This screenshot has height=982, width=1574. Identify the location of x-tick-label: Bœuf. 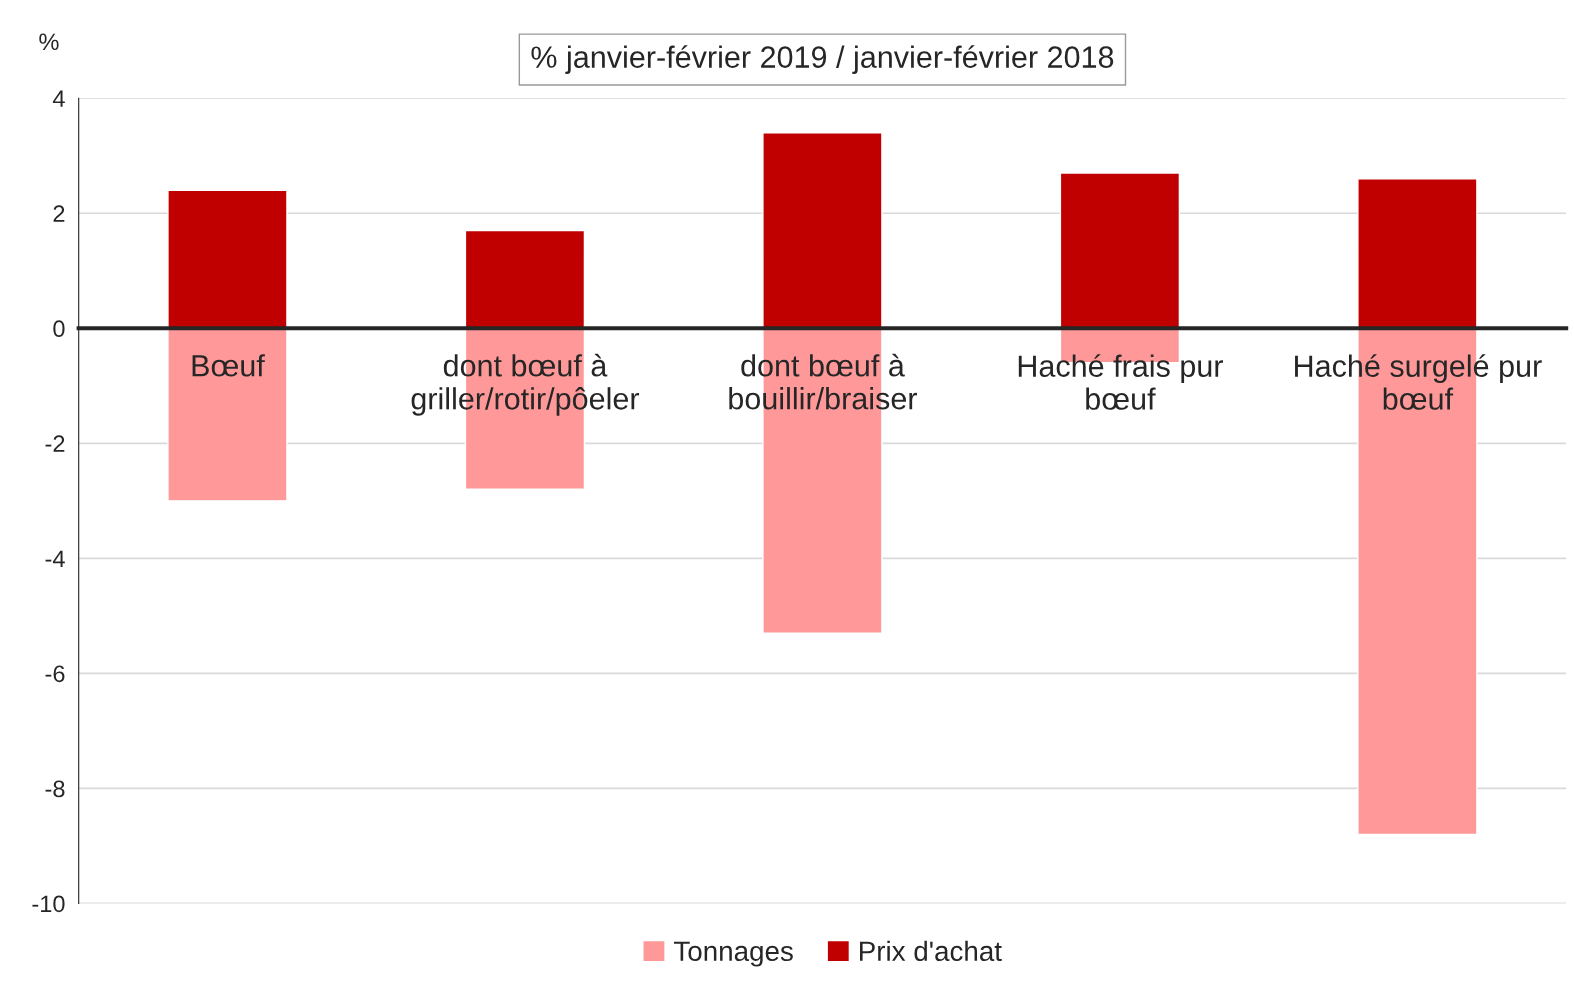
(228, 365).